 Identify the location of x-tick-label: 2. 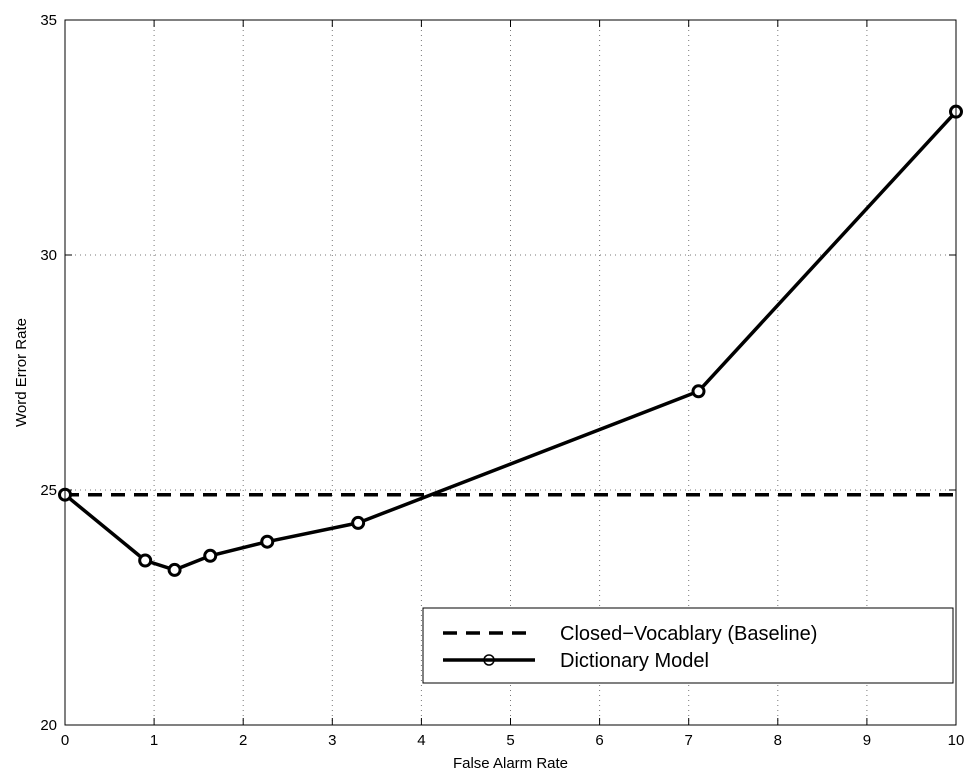
(243, 740).